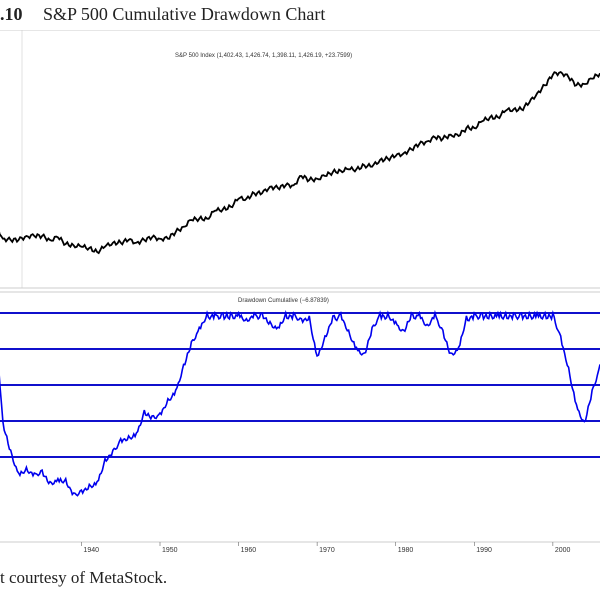 The width and height of the screenshot is (600, 600). Describe the element at coordinates (84, 577) in the screenshot. I see `figure-caption: t courtesy of MetaStock.` at that location.